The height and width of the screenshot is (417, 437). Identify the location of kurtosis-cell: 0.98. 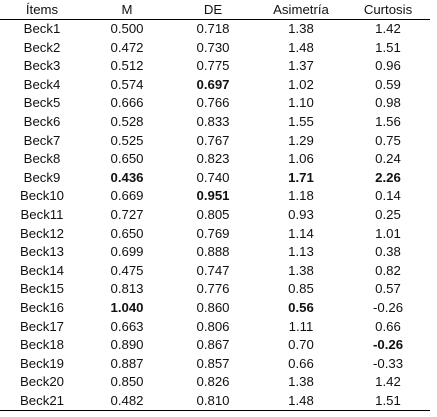
(388, 103).